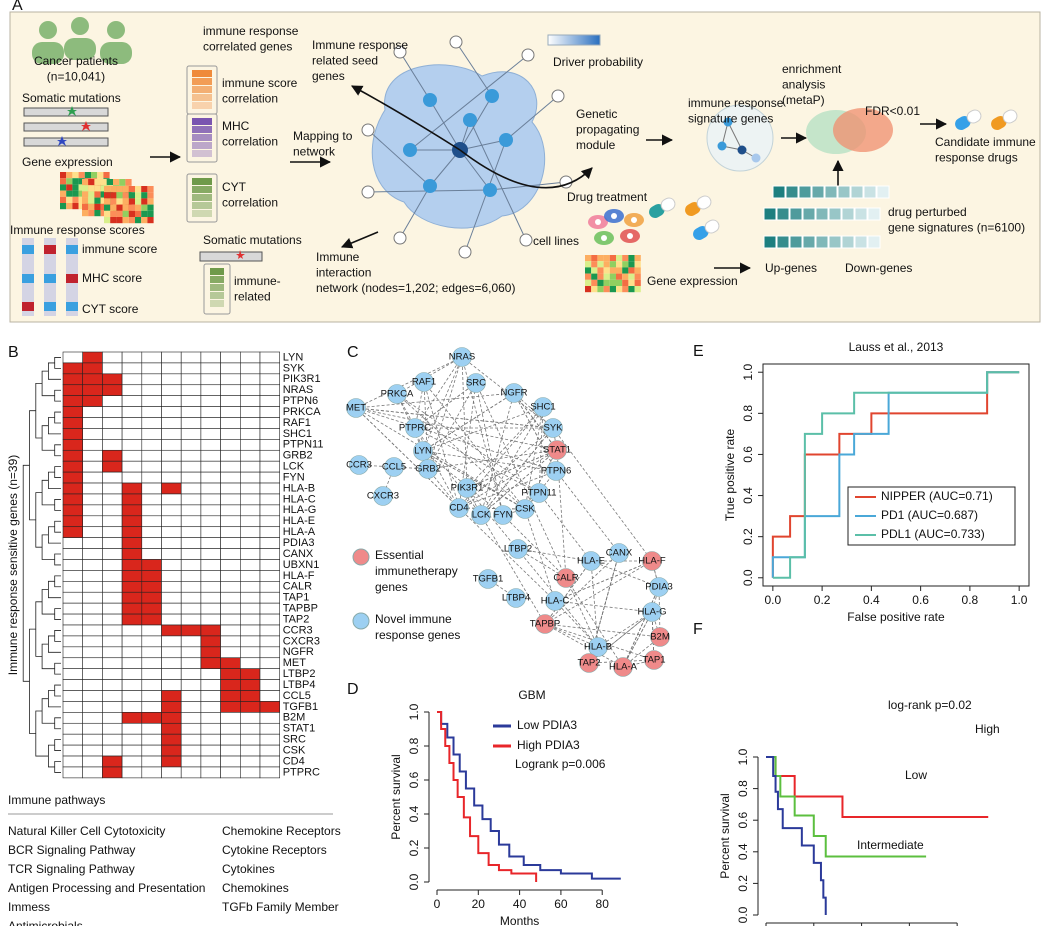 The image size is (1050, 926). Describe the element at coordinates (72, 111) in the screenshot. I see `mutation-mark` at that location.